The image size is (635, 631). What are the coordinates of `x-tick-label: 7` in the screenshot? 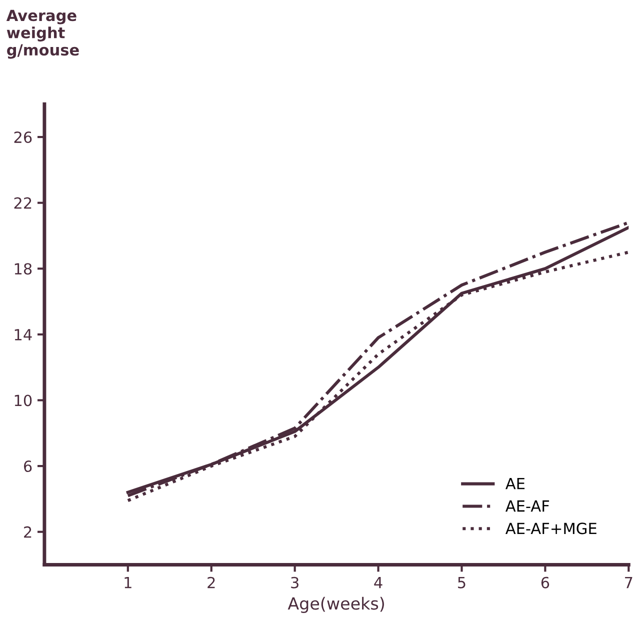 It's located at (628, 582).